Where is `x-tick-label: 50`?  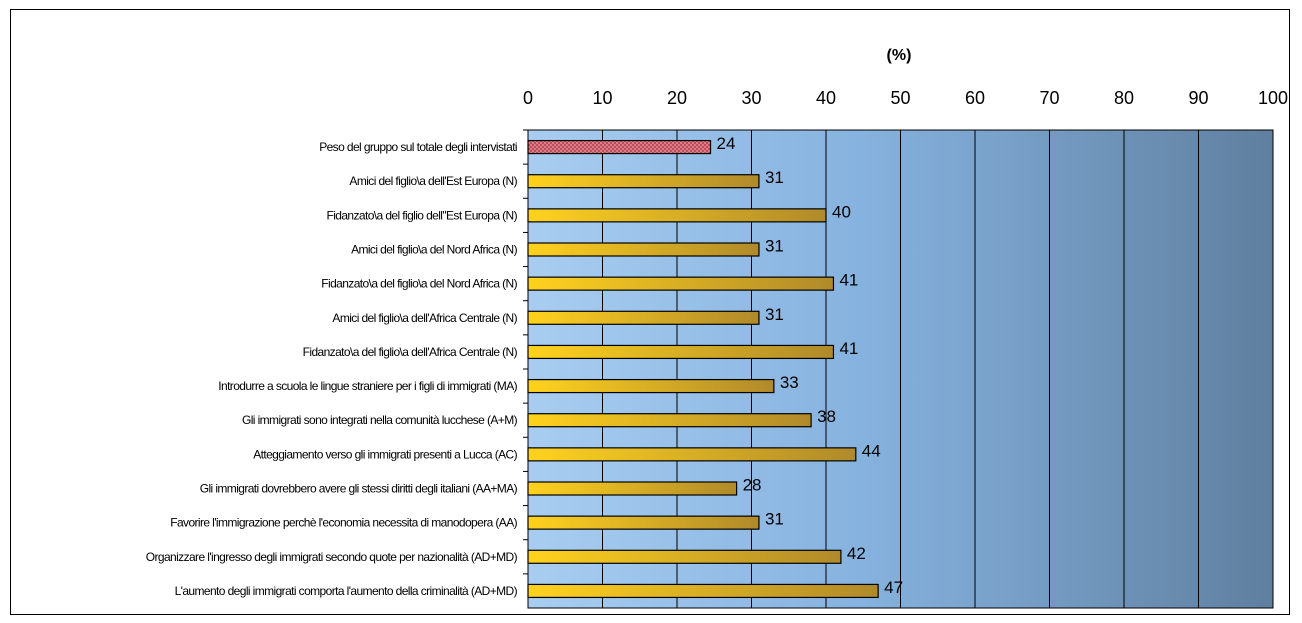 x-tick-label: 50 is located at coordinates (900, 98).